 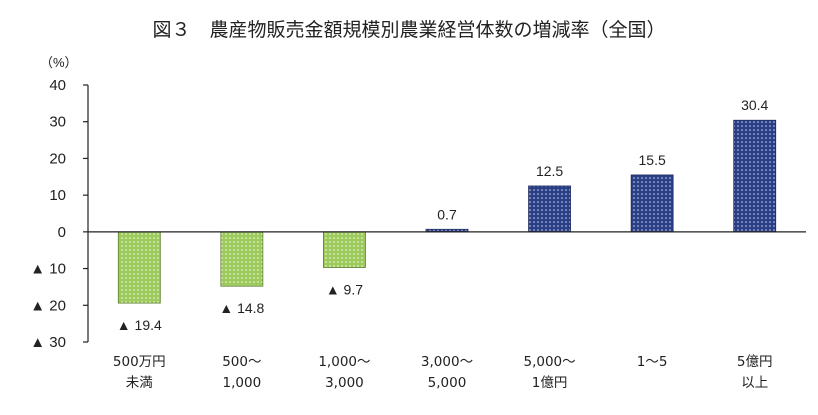 What do you see at coordinates (59, 62) in the screenshot?
I see `y-axis-unit-label: （%）` at bounding box center [59, 62].